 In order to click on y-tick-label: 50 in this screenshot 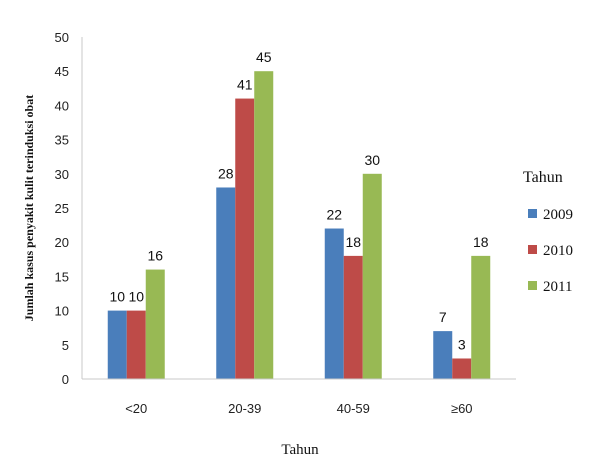, I will do `click(62, 37)`.